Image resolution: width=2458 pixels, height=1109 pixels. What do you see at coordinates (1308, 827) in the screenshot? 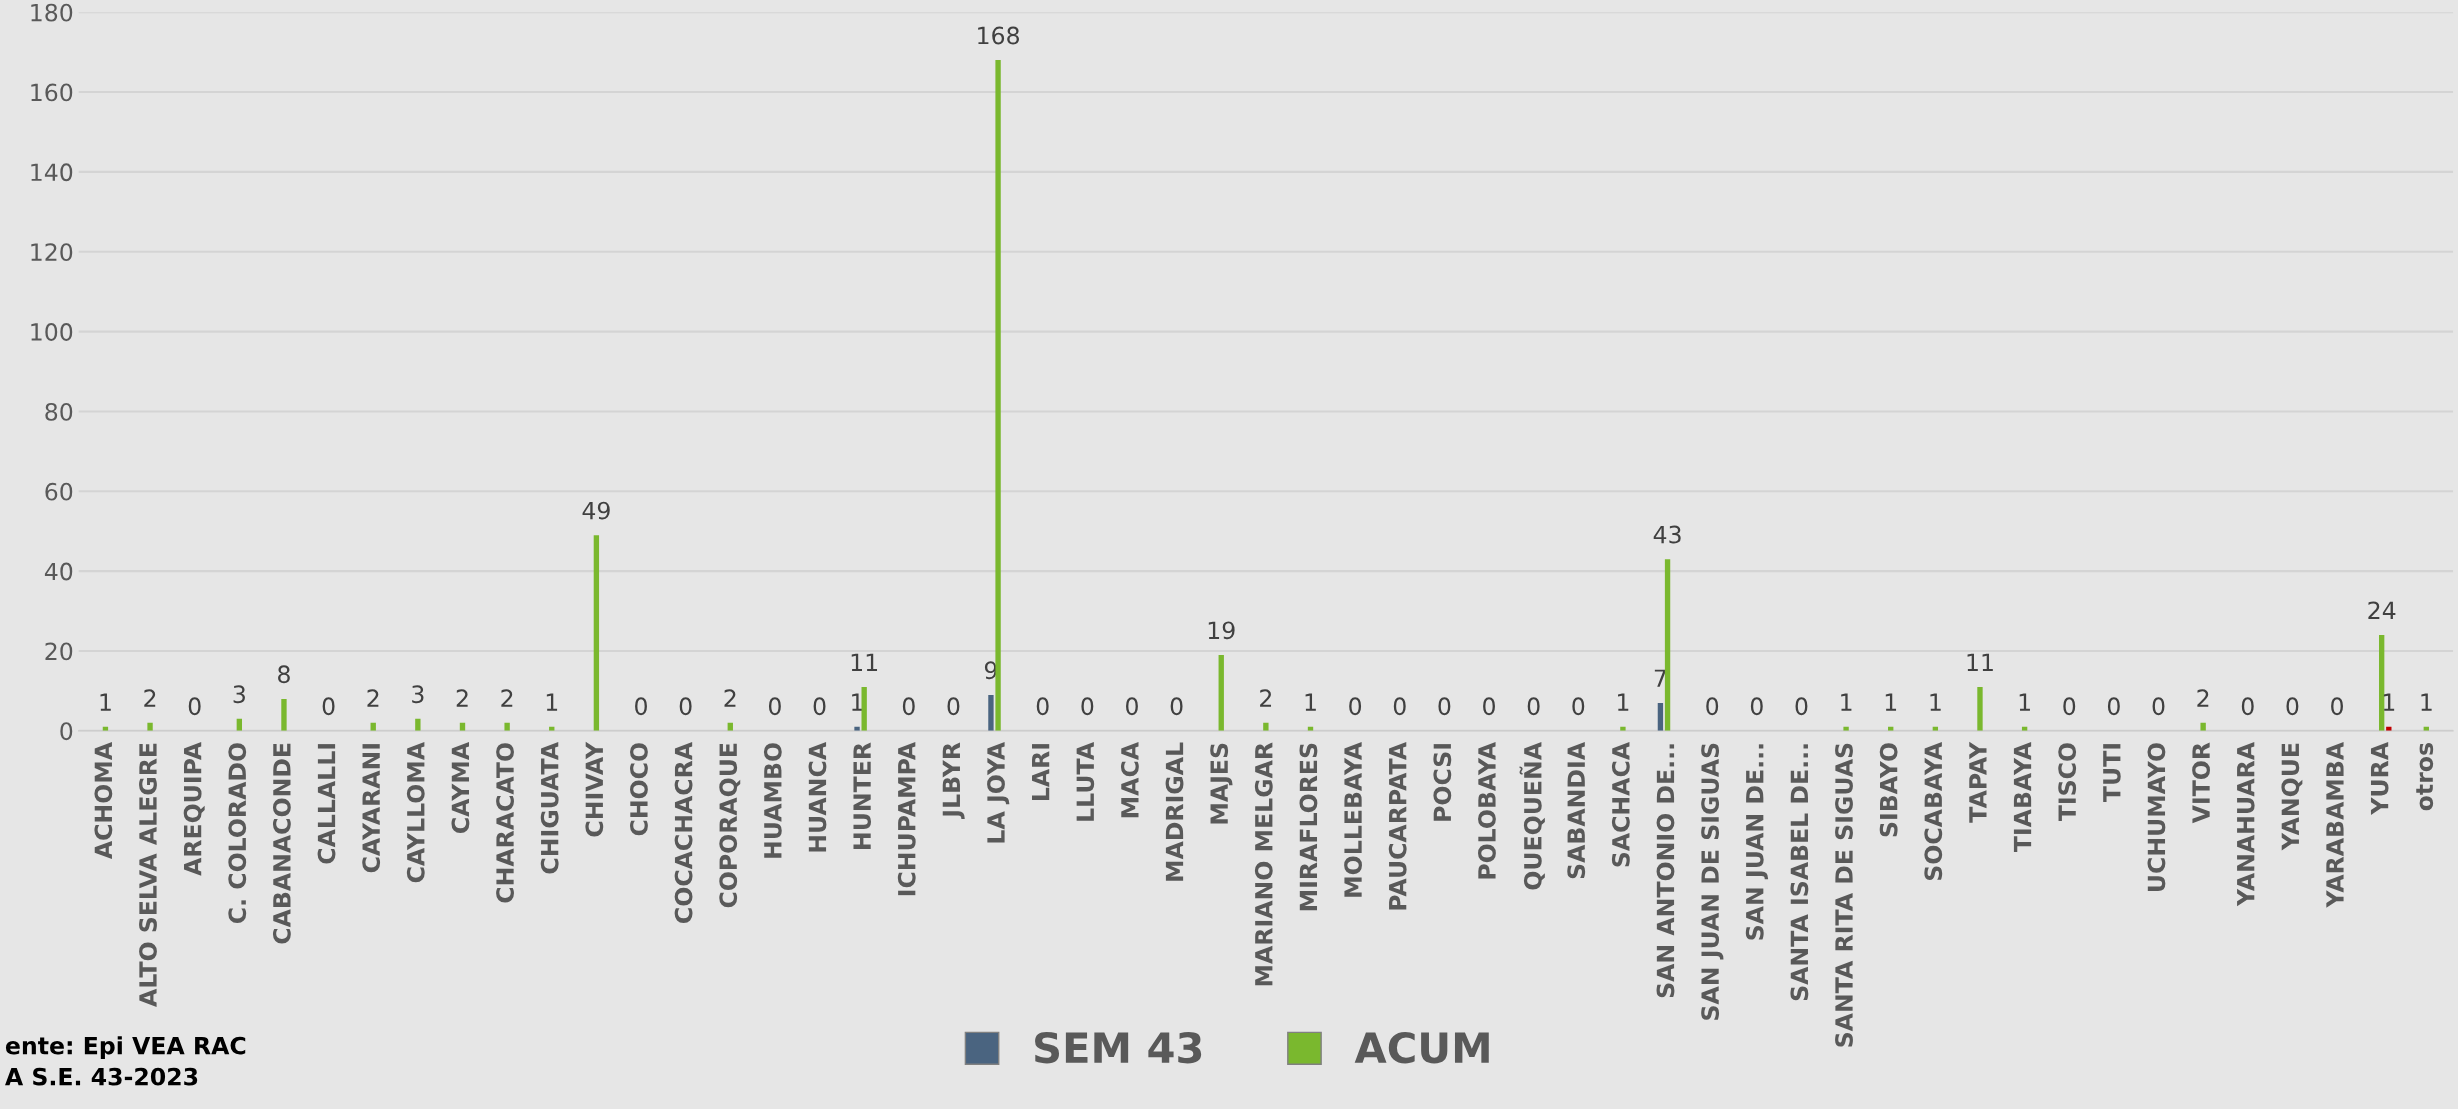
I see `x-tick-label: MIRAFLORES` at bounding box center [1308, 827].